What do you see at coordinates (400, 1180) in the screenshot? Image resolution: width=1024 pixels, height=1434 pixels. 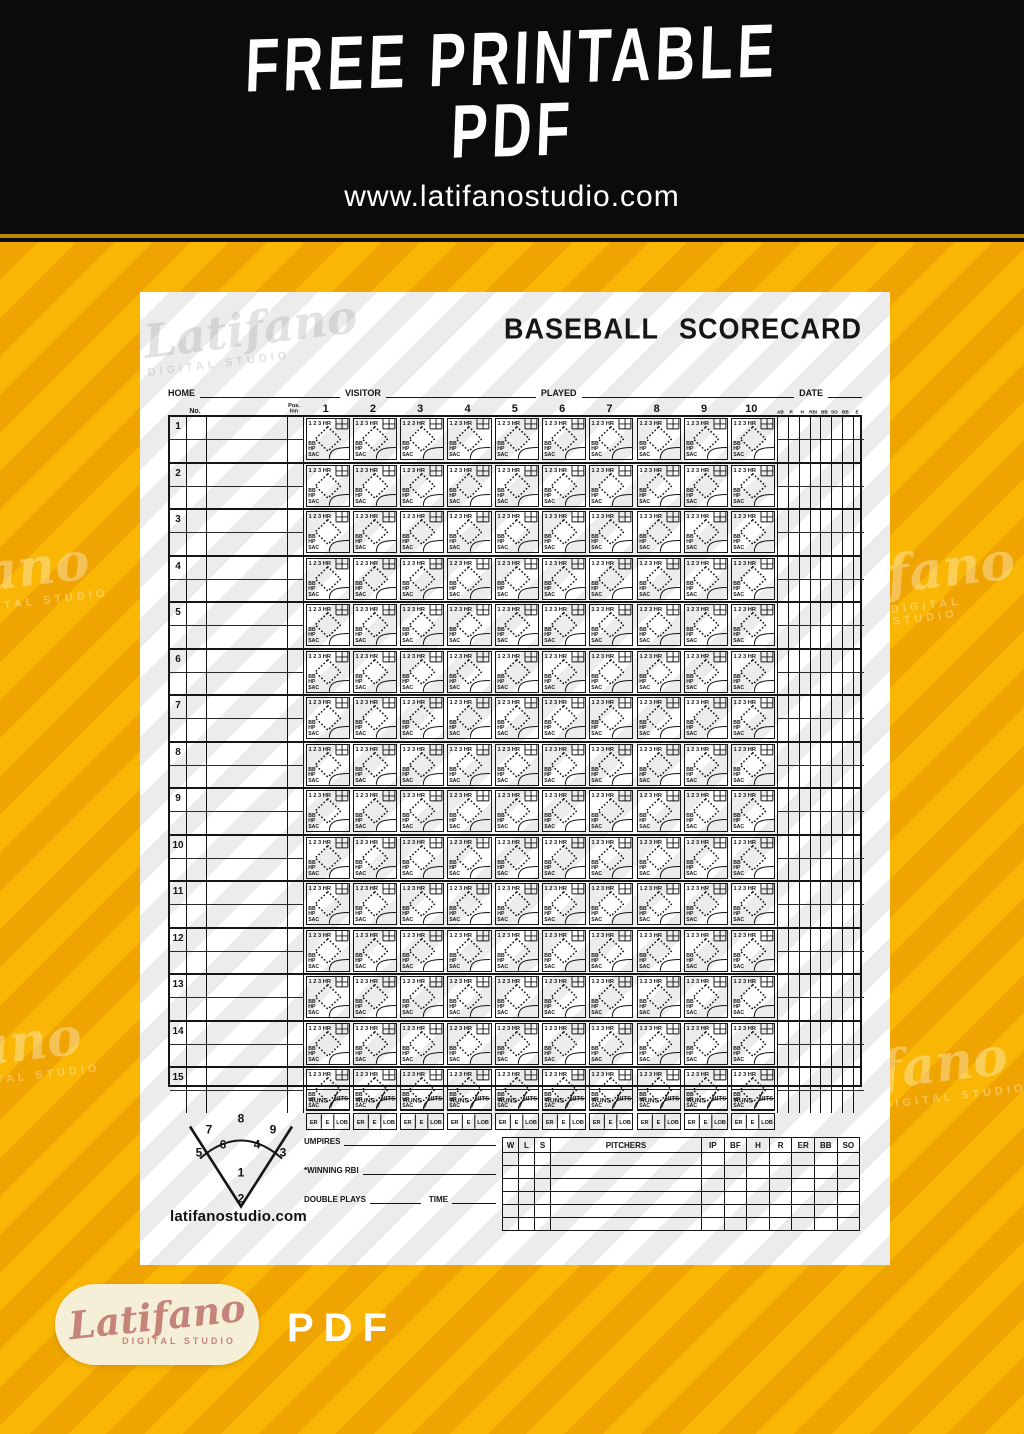 I see `footer-fields: UMPIRES *WINNING RBI DOUBLE PLAYS TIME` at bounding box center [400, 1180].